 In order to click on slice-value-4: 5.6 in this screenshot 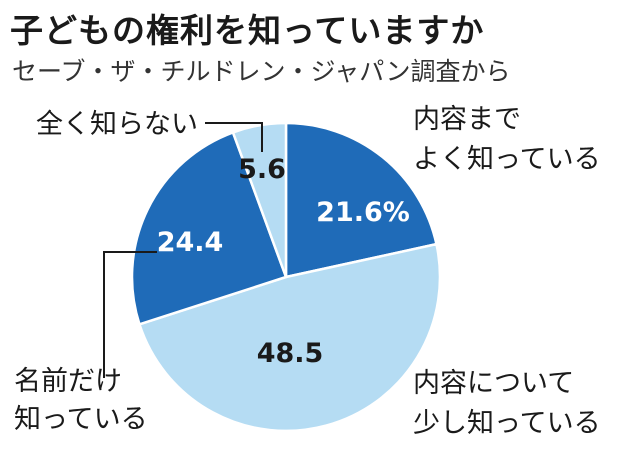, I will do `click(262, 169)`.